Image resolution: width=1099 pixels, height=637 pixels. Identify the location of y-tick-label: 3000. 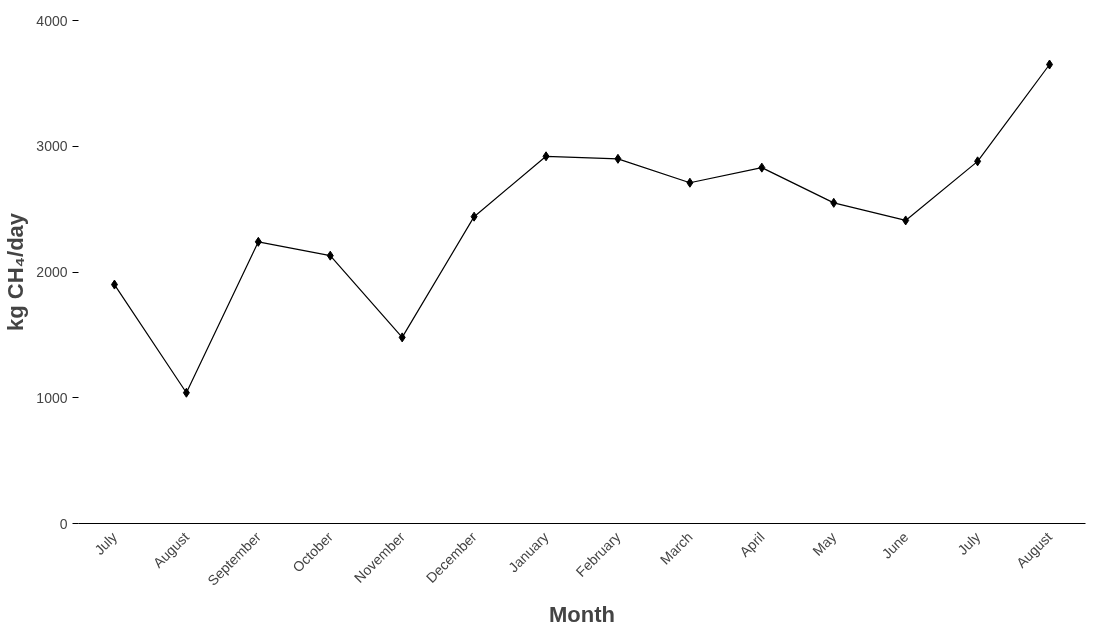
(52, 146).